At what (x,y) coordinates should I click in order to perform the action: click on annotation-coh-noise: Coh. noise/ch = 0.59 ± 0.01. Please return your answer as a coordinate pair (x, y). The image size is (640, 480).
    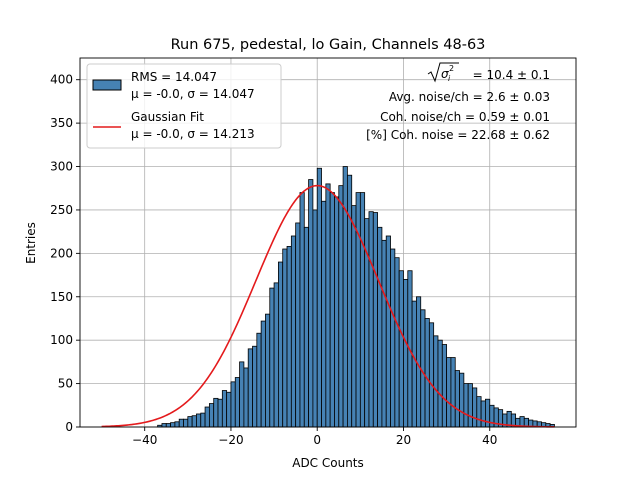
    Looking at the image, I should click on (465, 117).